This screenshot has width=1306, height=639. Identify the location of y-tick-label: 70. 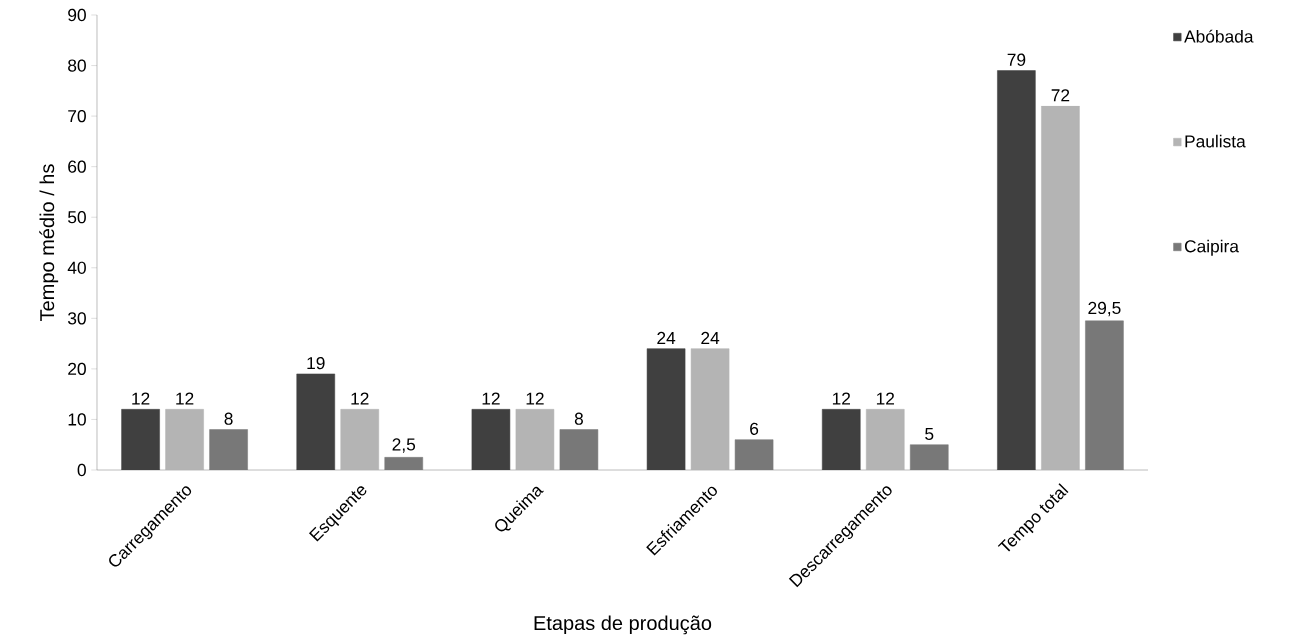
(77, 116).